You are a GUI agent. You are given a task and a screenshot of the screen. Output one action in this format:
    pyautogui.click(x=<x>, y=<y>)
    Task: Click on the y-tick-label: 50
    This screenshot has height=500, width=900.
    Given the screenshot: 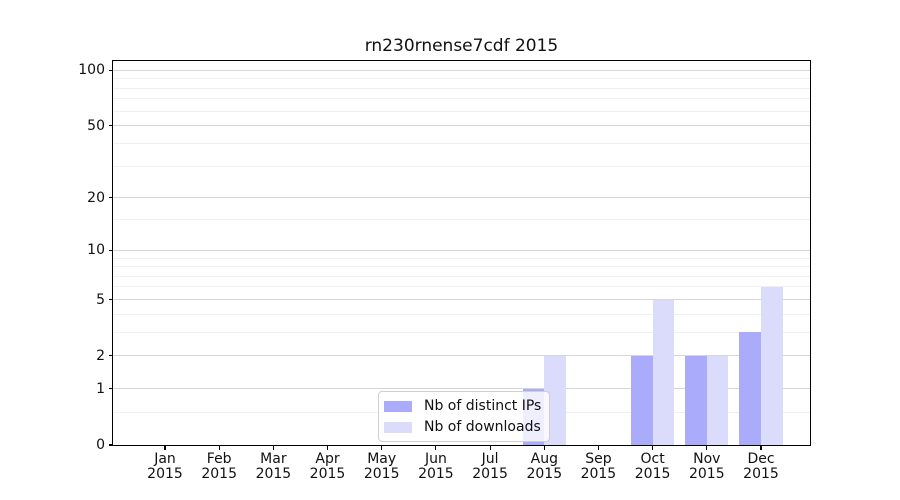 What is the action you would take?
    pyautogui.click(x=96, y=125)
    